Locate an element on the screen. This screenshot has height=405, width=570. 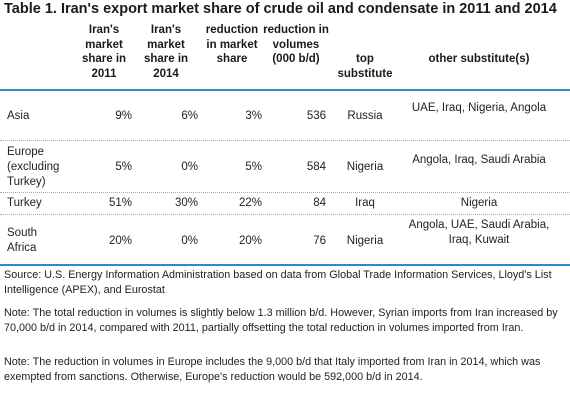
row-europe-share-2014: 0% is located at coordinates (189, 167).